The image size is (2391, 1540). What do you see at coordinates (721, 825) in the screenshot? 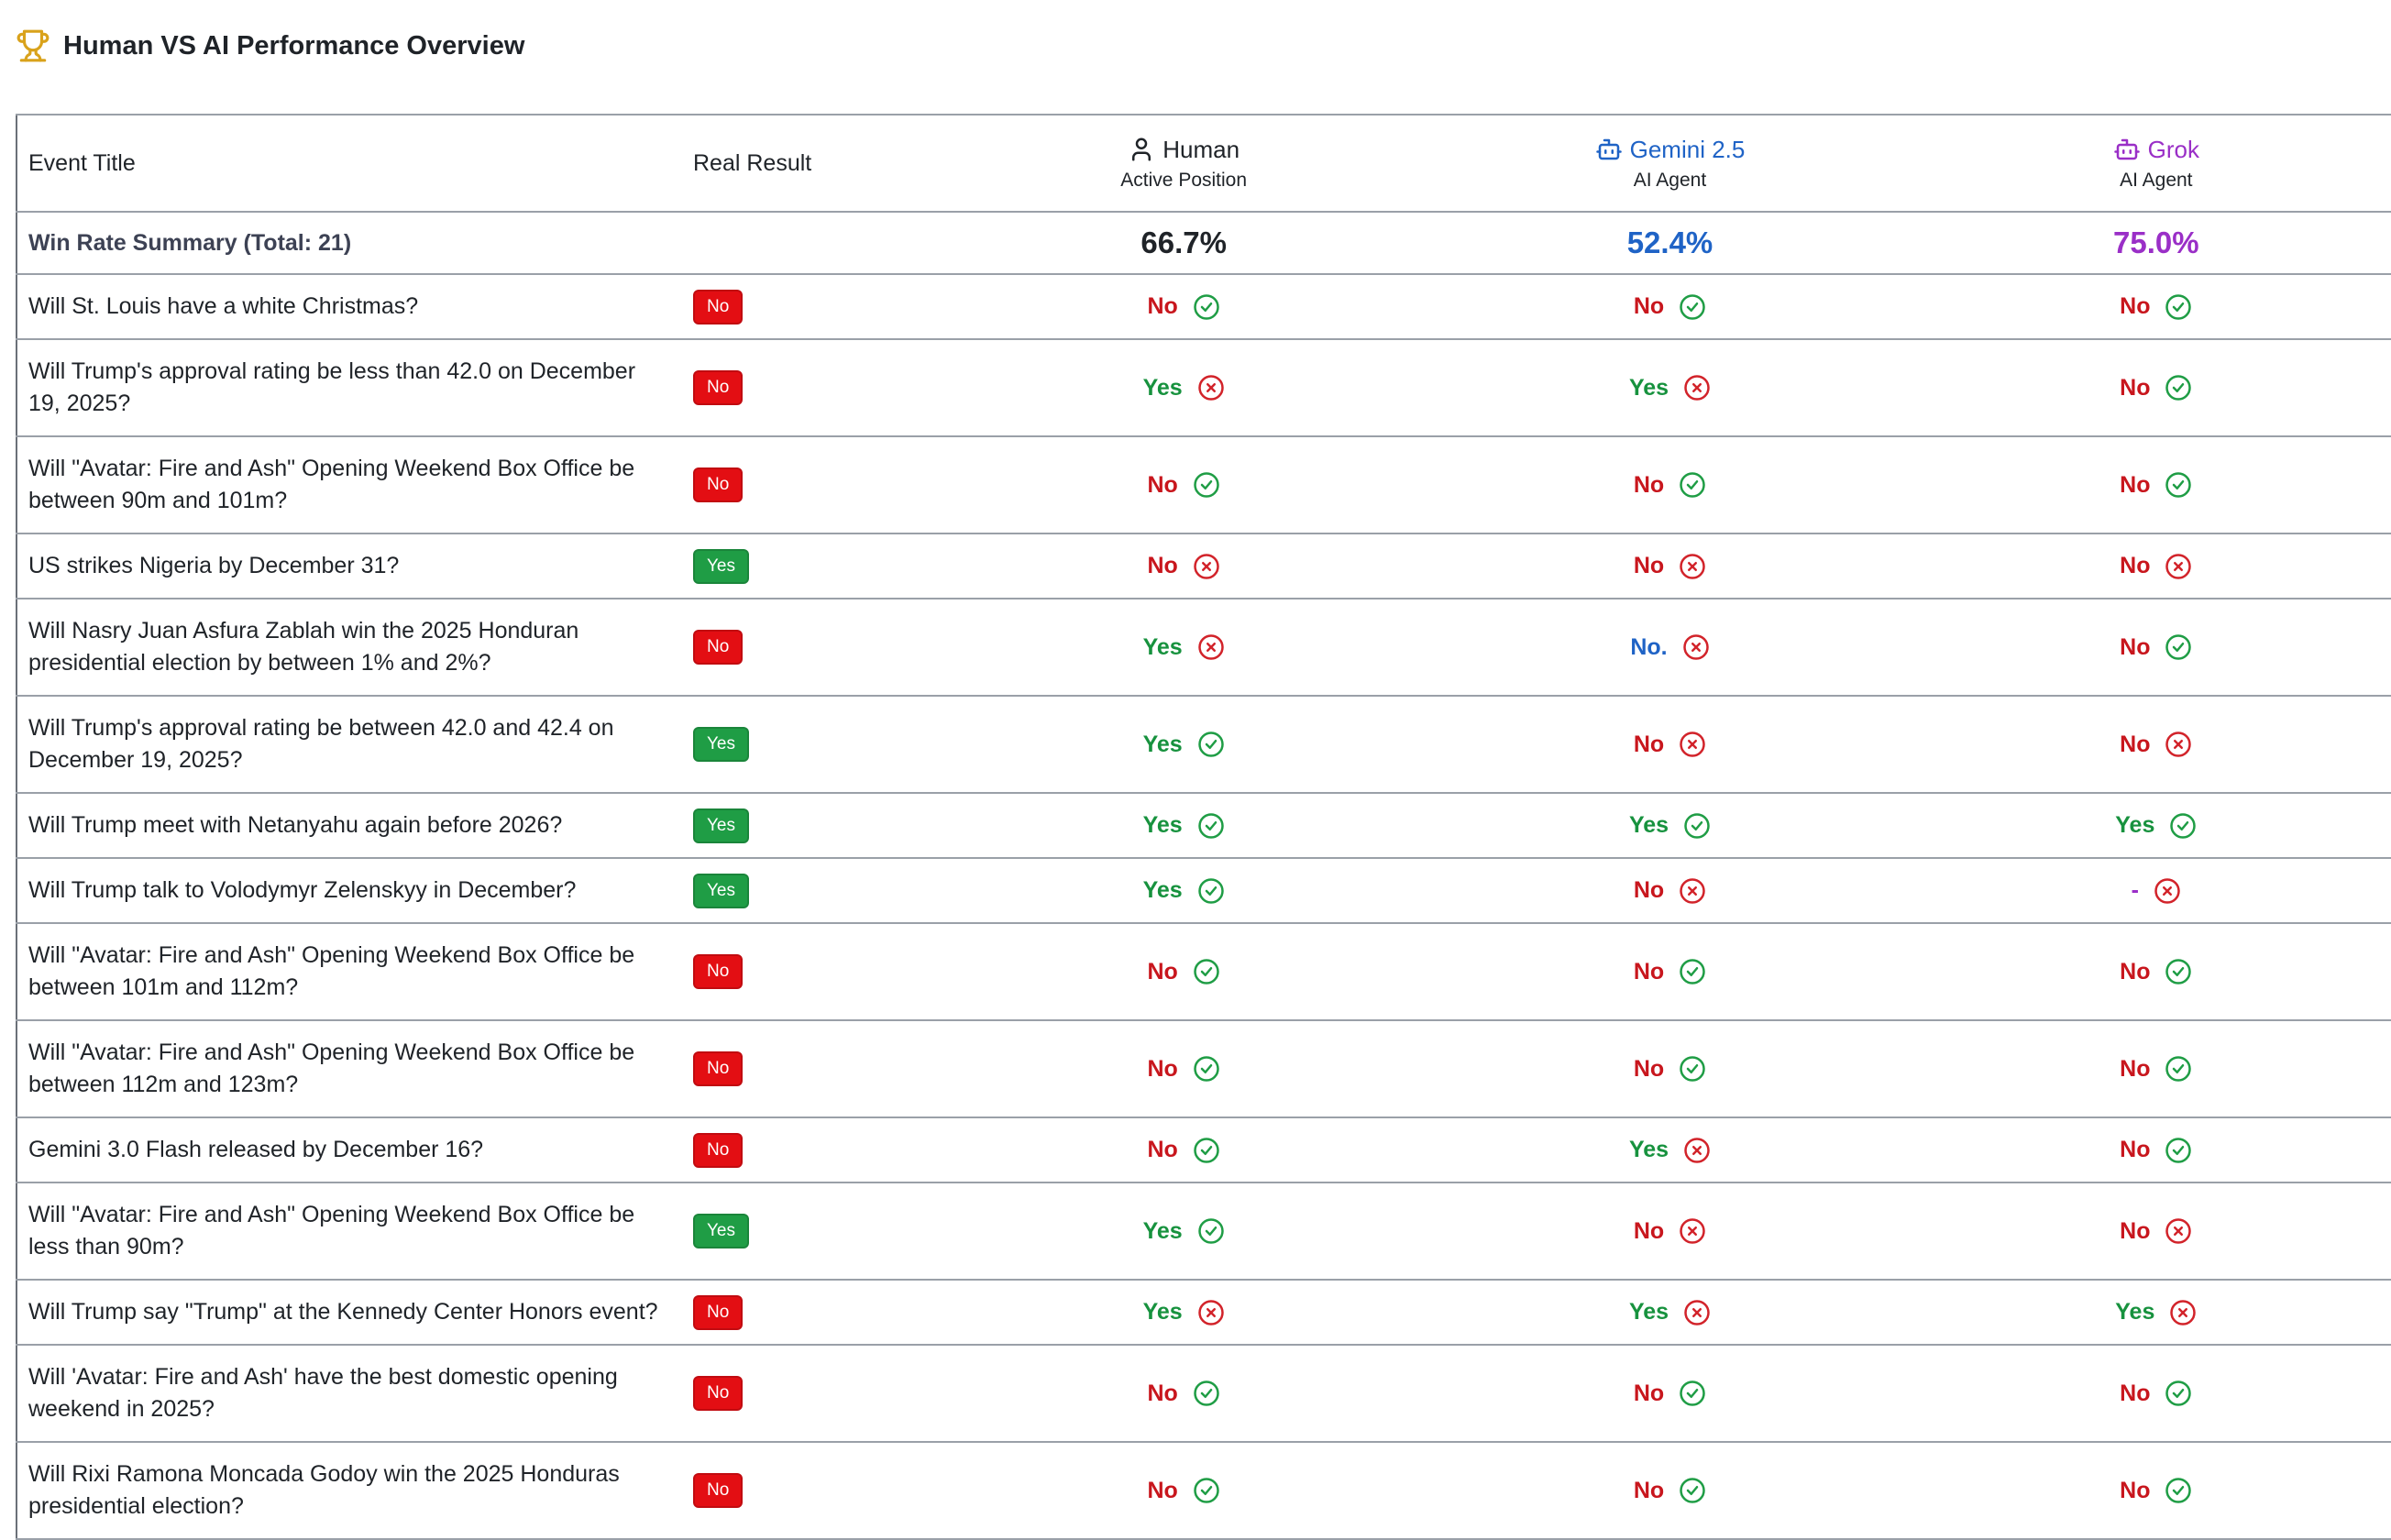
I see `result-badge: Yes` at bounding box center [721, 825].